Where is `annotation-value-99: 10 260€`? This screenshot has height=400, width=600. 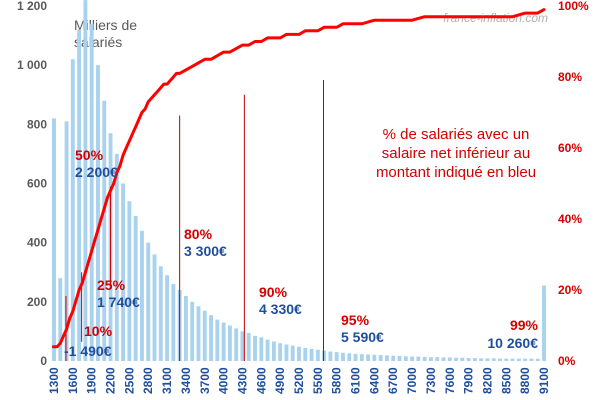
annotation-value-99: 10 260€ is located at coordinates (512, 343).